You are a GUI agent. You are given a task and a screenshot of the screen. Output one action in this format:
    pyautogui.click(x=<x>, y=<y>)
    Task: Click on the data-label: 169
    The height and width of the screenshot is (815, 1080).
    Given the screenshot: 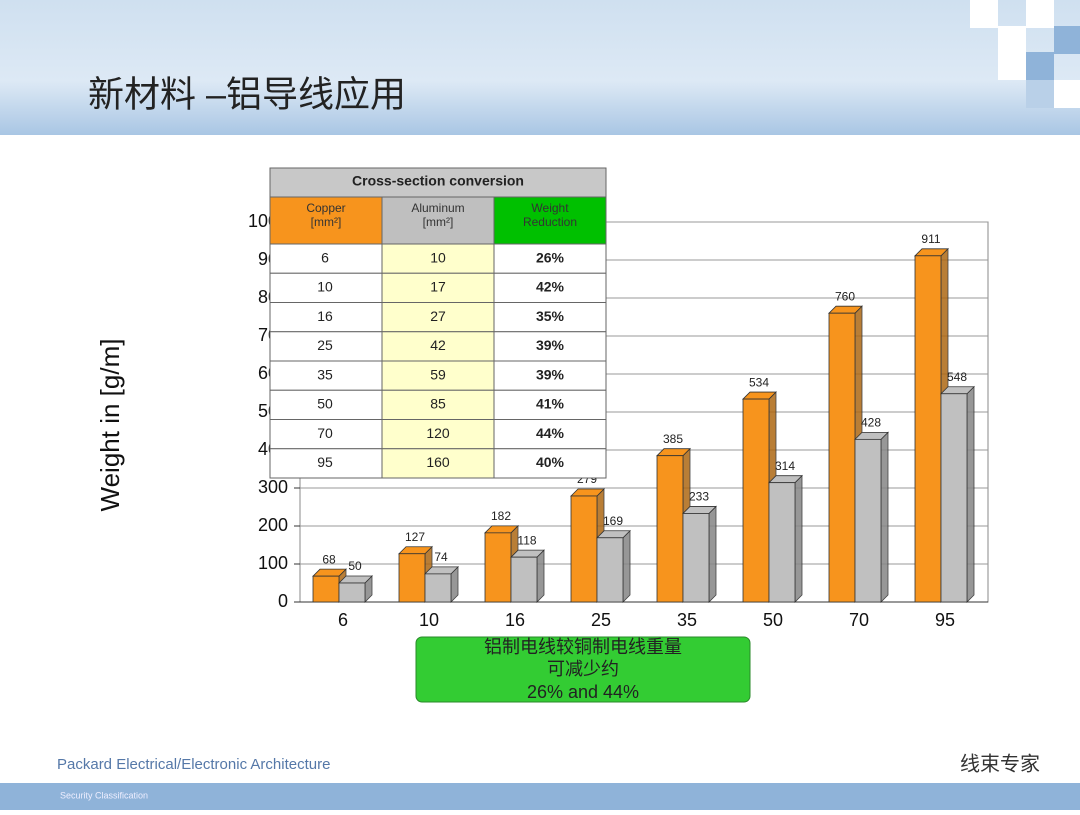 What is the action you would take?
    pyautogui.click(x=613, y=521)
    